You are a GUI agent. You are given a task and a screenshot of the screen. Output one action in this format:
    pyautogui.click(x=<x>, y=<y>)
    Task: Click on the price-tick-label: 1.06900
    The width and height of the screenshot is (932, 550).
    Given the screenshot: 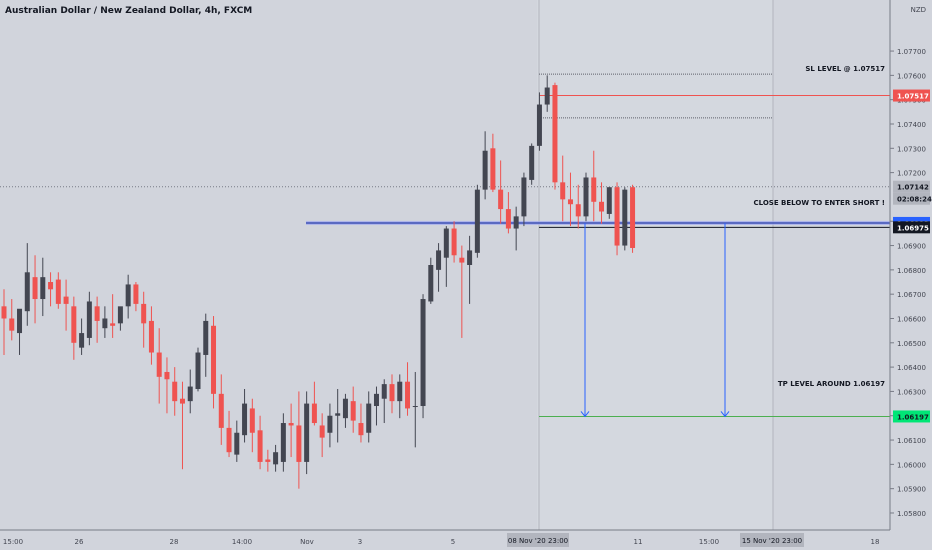 What is the action you would take?
    pyautogui.click(x=911, y=247)
    